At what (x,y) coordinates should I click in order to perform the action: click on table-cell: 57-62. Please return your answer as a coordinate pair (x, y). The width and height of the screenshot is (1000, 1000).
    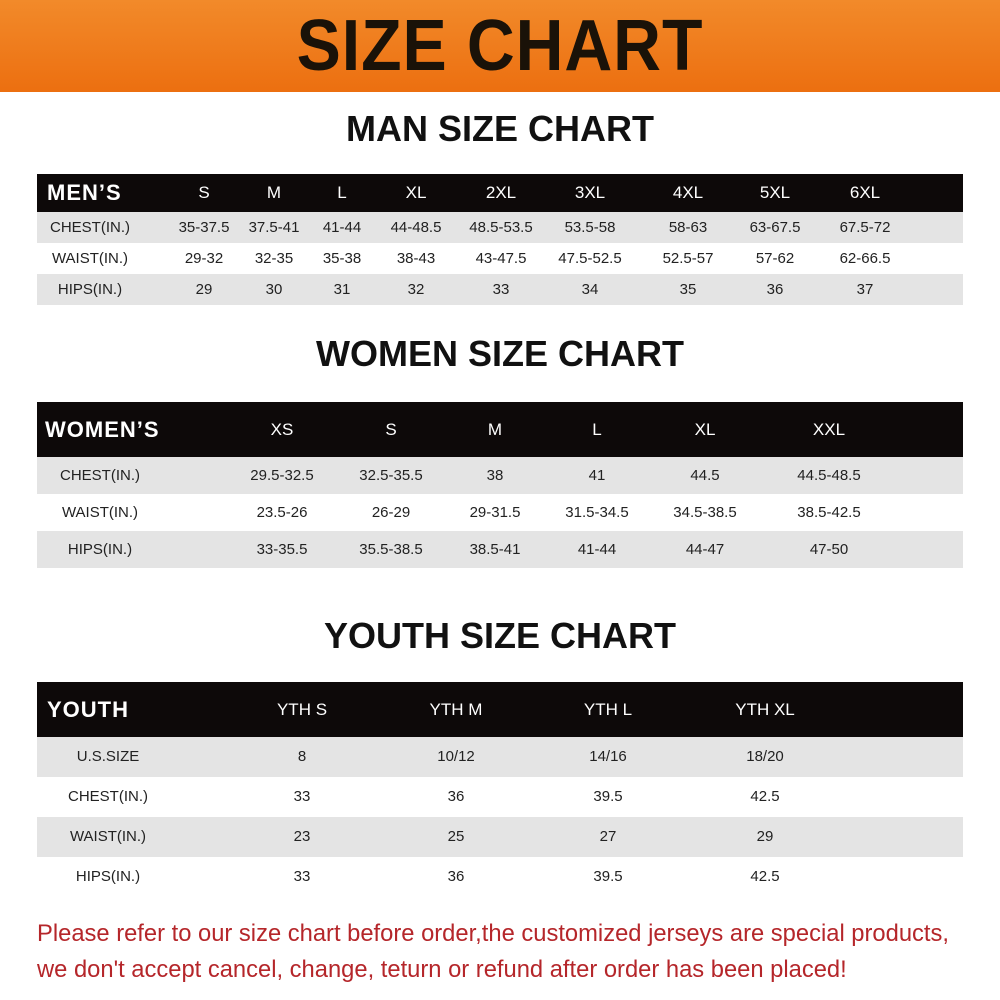
    Looking at the image, I should click on (775, 258).